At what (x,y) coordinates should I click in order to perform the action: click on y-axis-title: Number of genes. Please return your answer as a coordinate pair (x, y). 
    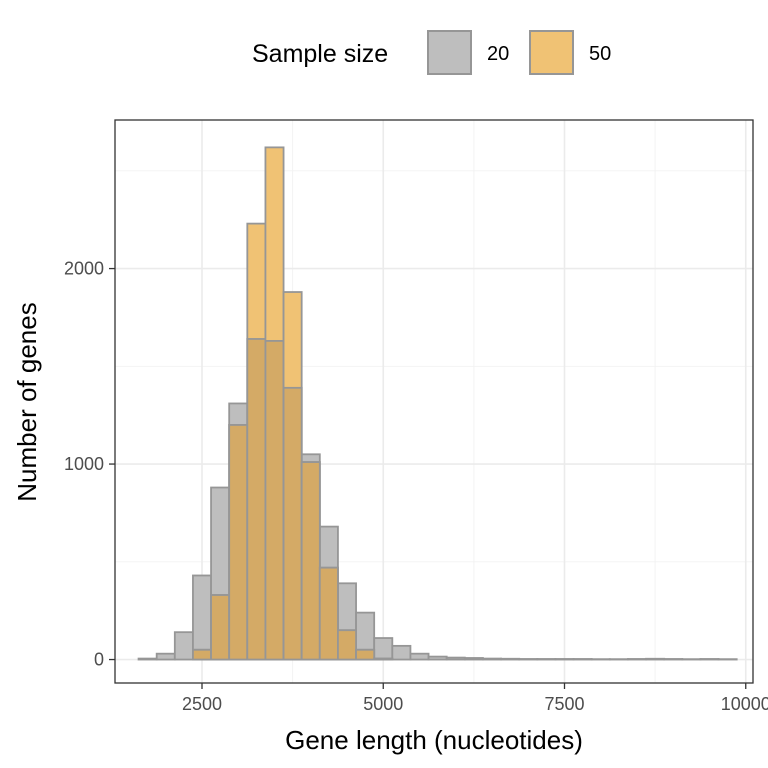
    Looking at the image, I should click on (27, 401).